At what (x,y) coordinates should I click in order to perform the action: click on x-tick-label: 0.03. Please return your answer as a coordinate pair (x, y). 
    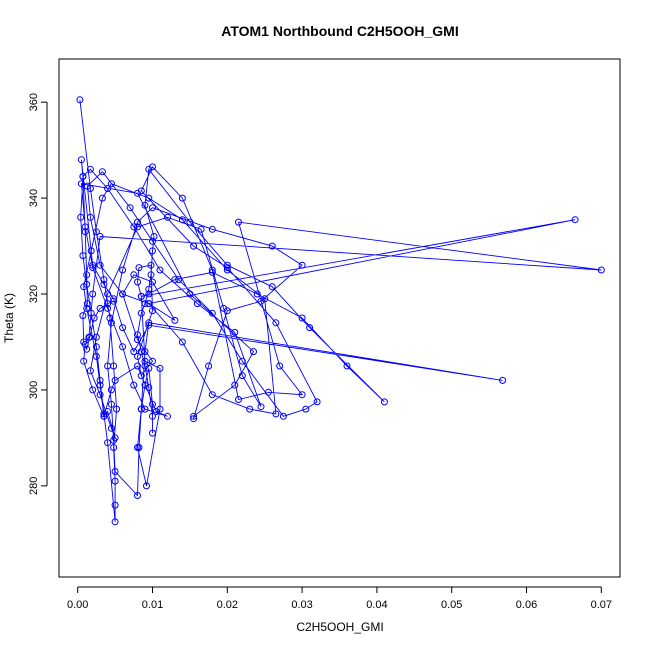
    Looking at the image, I should click on (301, 605).